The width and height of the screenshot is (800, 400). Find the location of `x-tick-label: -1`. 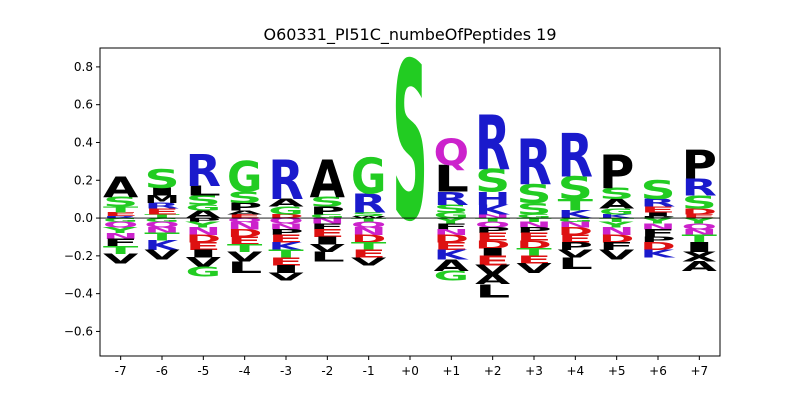

x-tick-label: -1 is located at coordinates (369, 371).